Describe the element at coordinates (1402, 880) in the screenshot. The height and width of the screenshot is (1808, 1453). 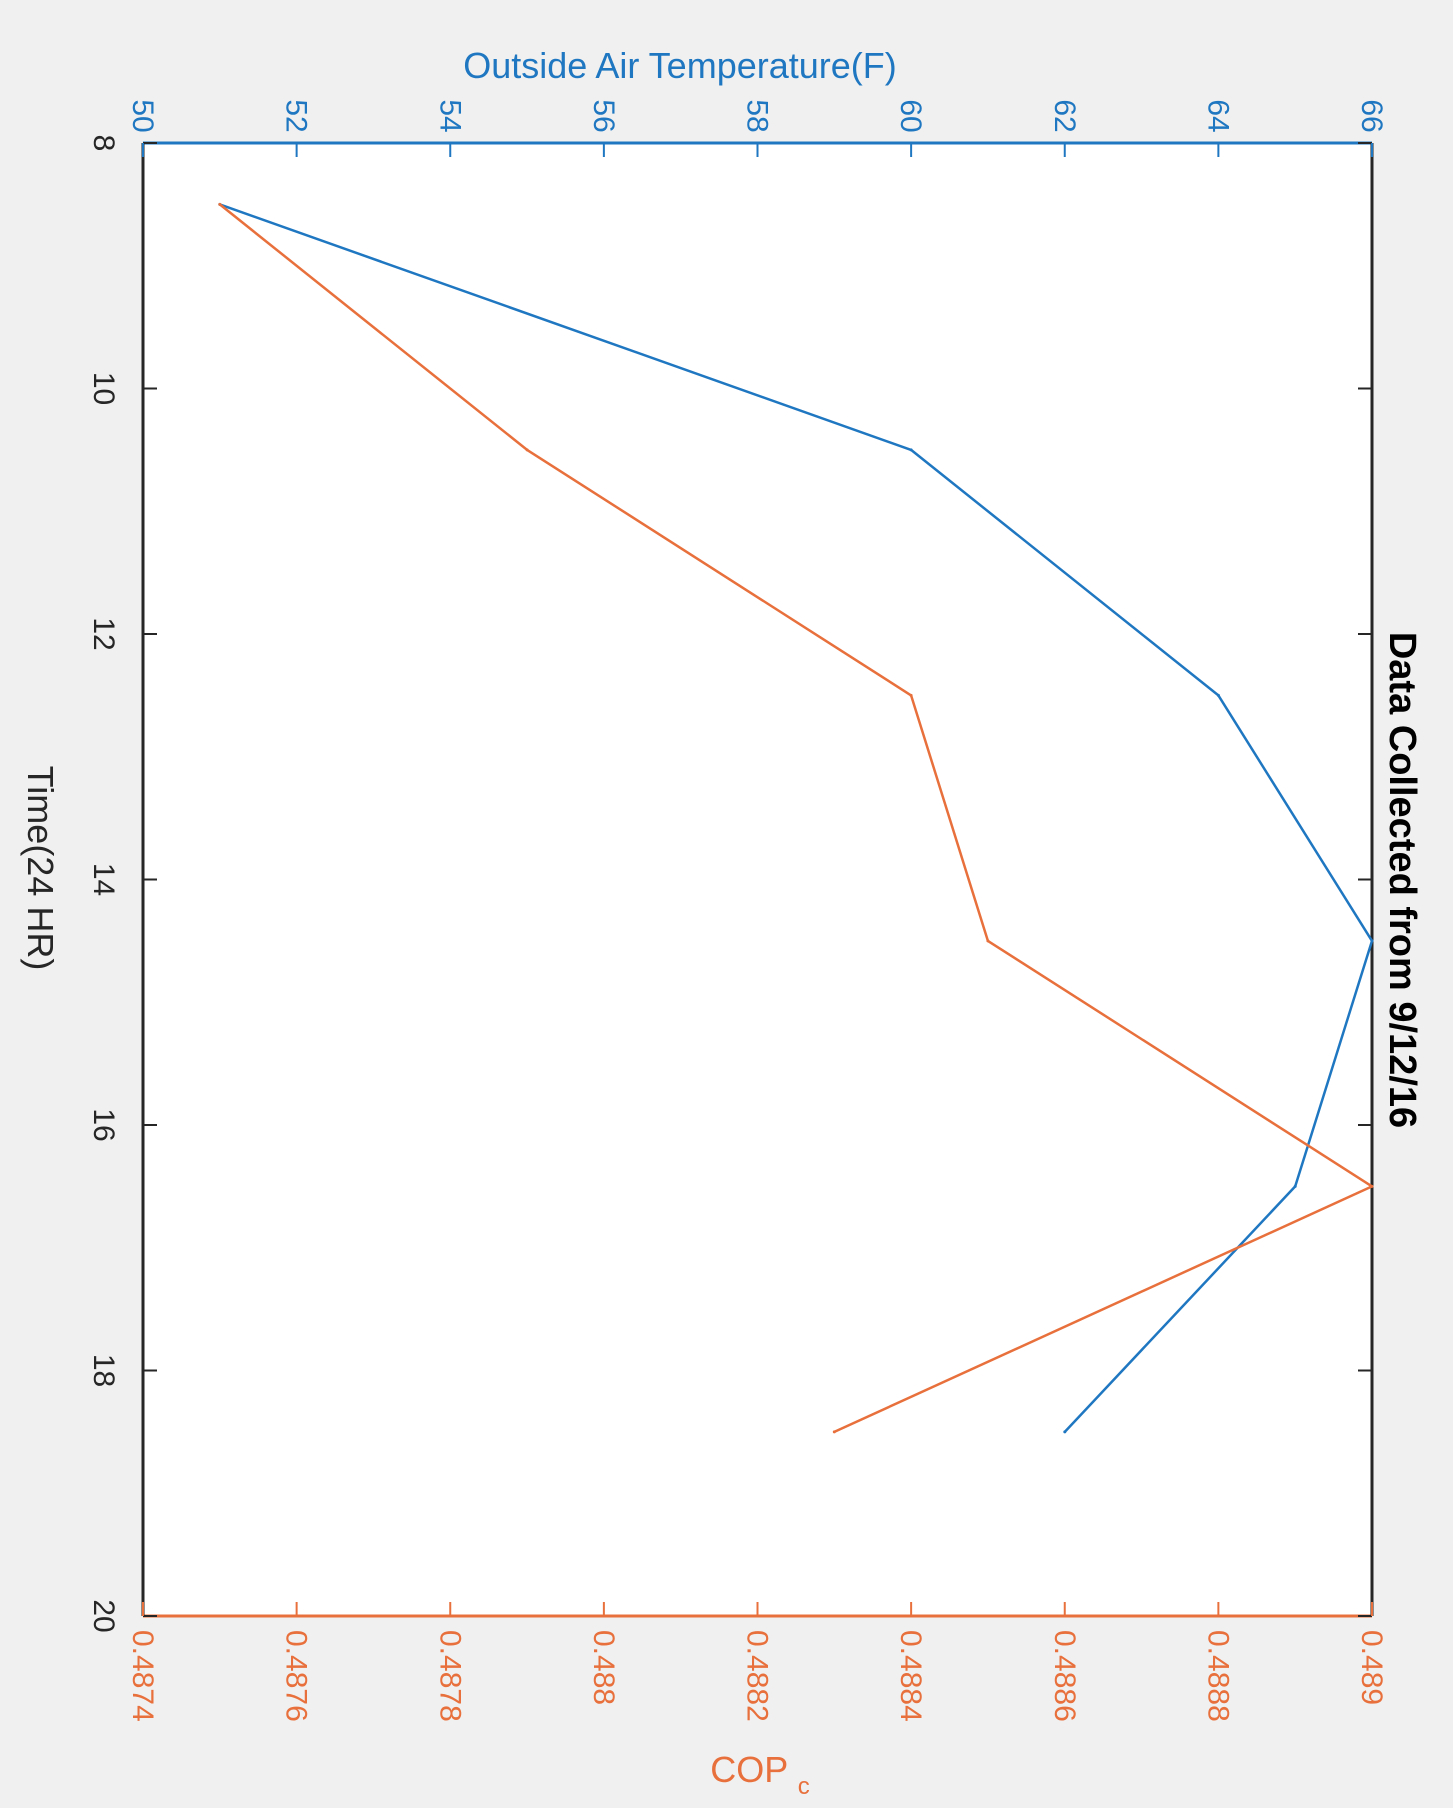
I see `chart-title: Data Collected from 9/12/16` at that location.